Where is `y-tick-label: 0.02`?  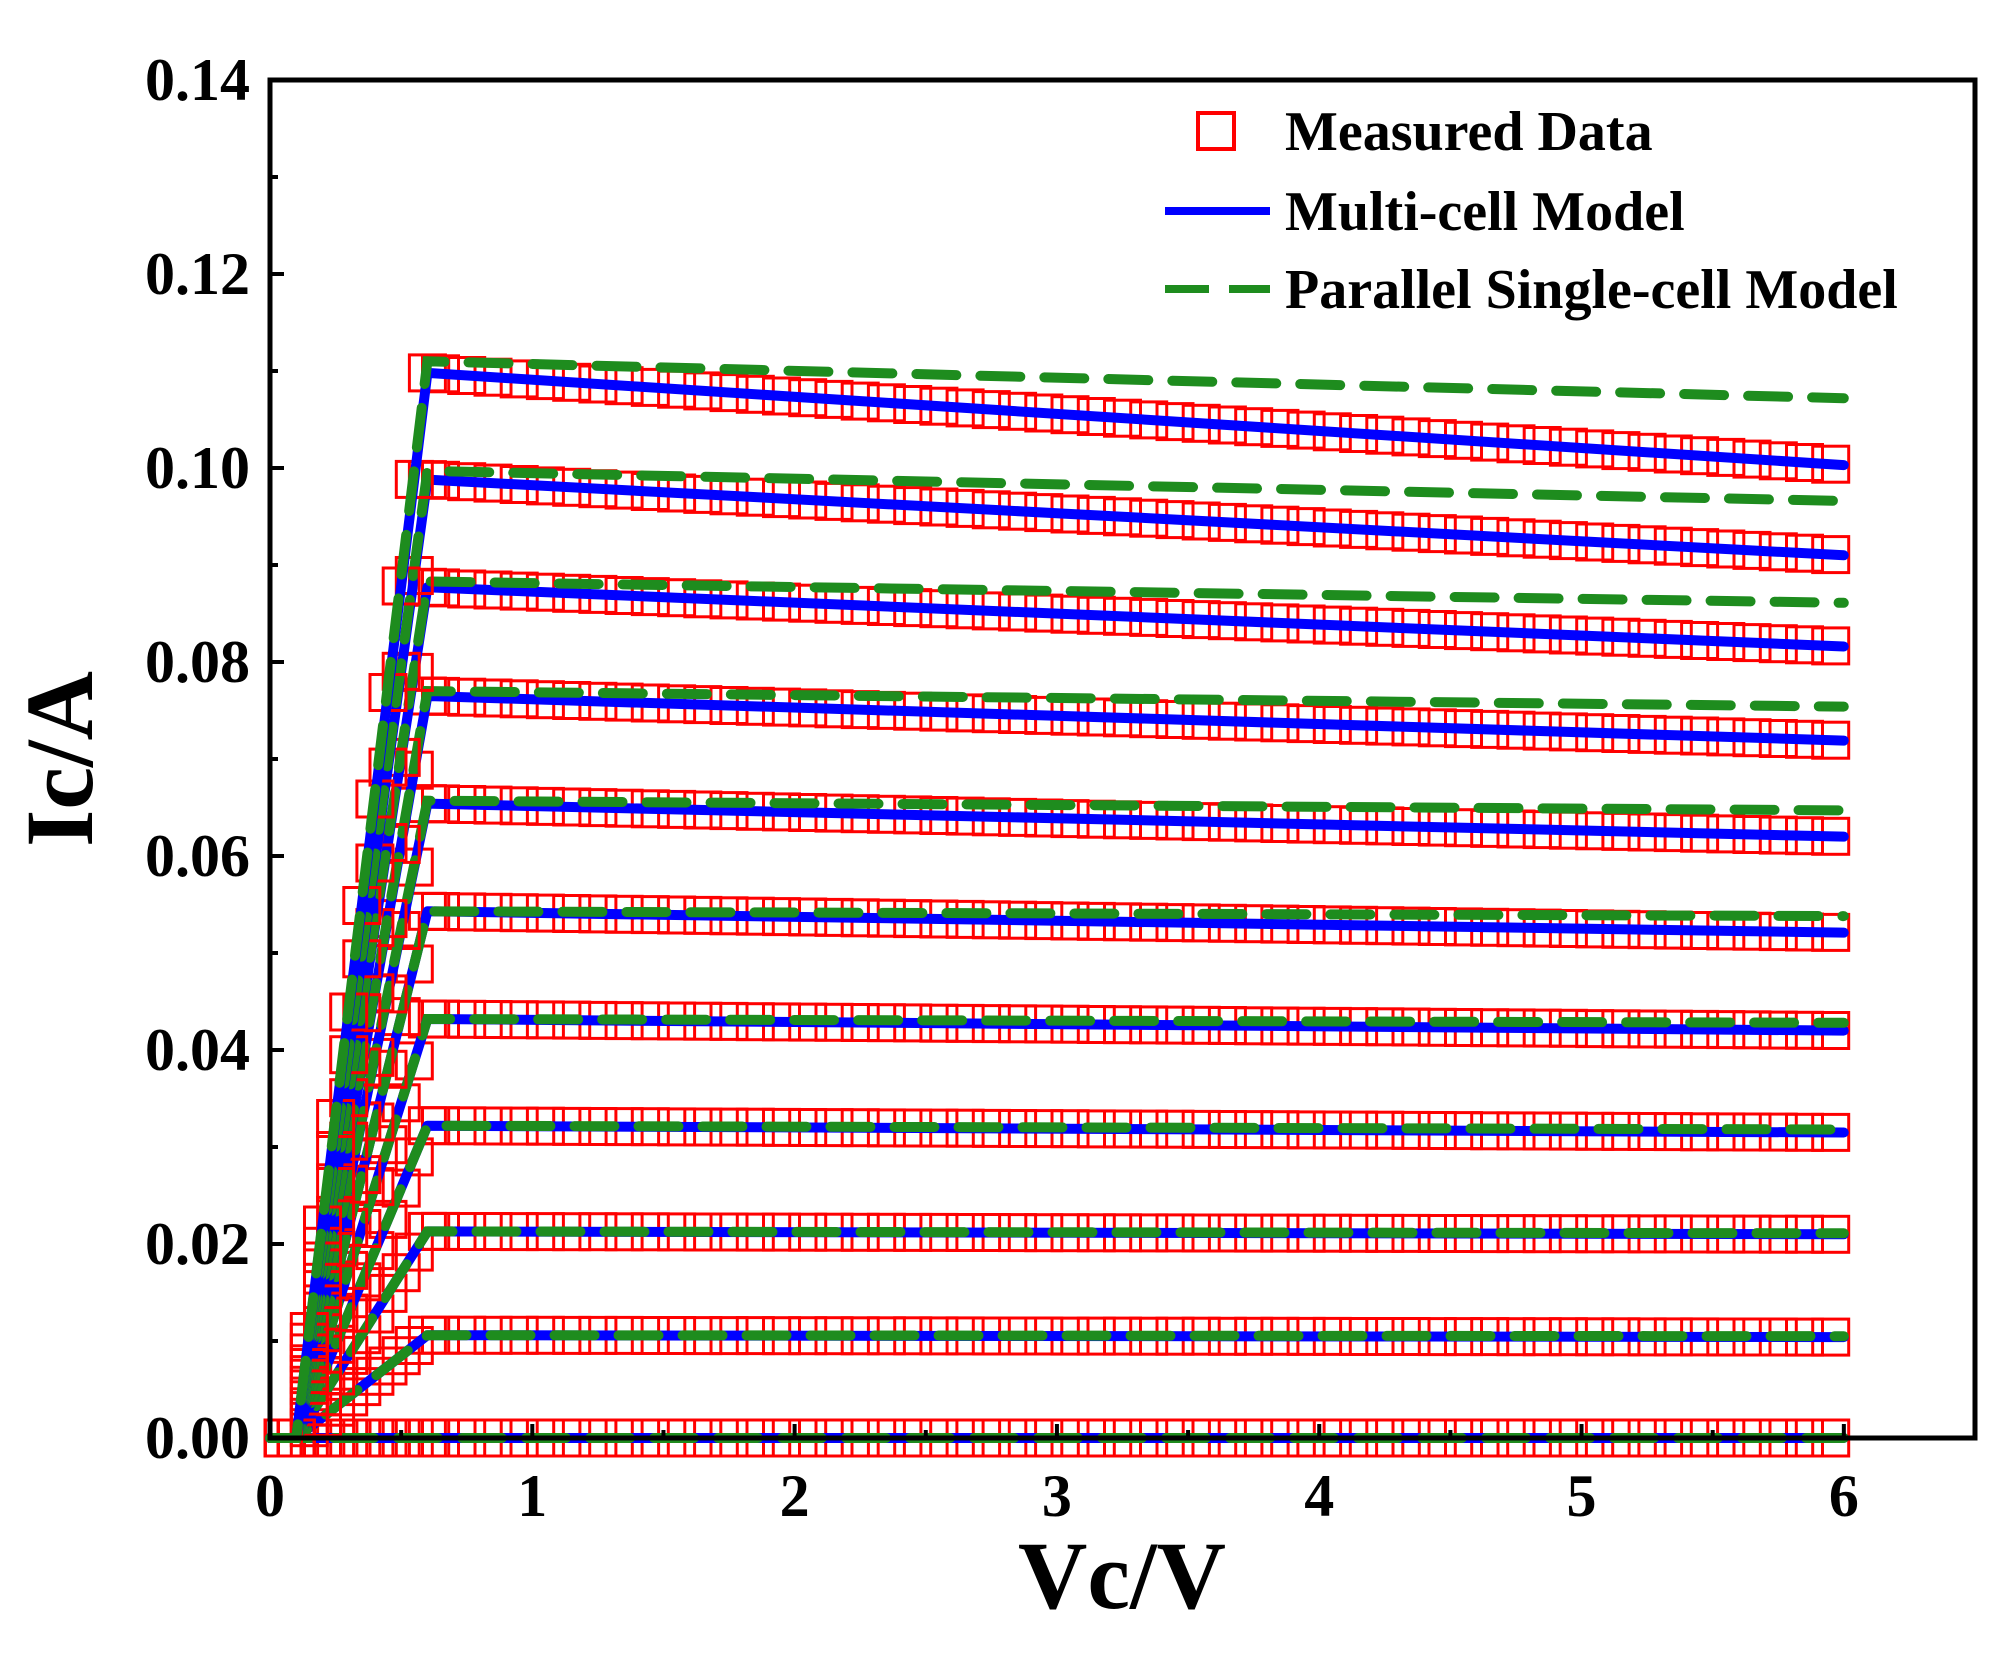 y-tick-label: 0.02 is located at coordinates (197, 1244).